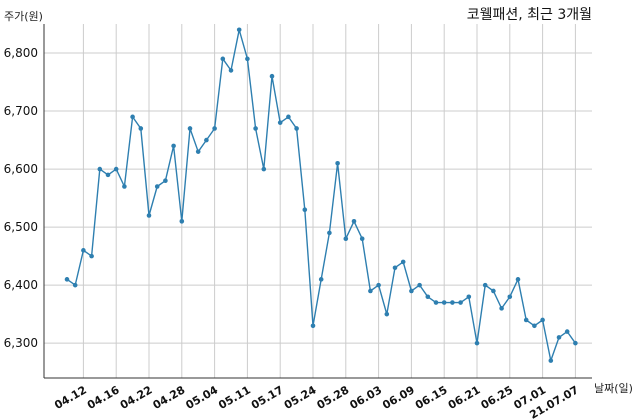  Describe the element at coordinates (464, 397) in the screenshot. I see `x-tick-label: 06.21` at that location.